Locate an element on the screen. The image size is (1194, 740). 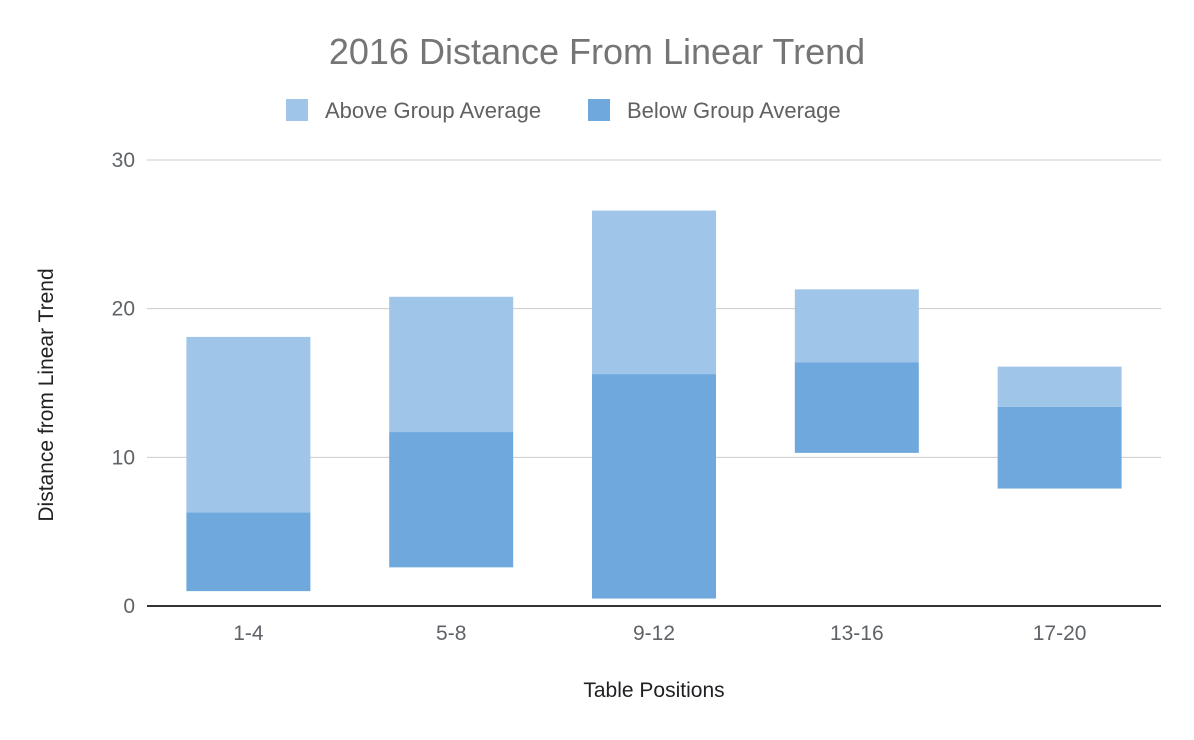
x-tick-label: 17-20 is located at coordinates (1060, 633).